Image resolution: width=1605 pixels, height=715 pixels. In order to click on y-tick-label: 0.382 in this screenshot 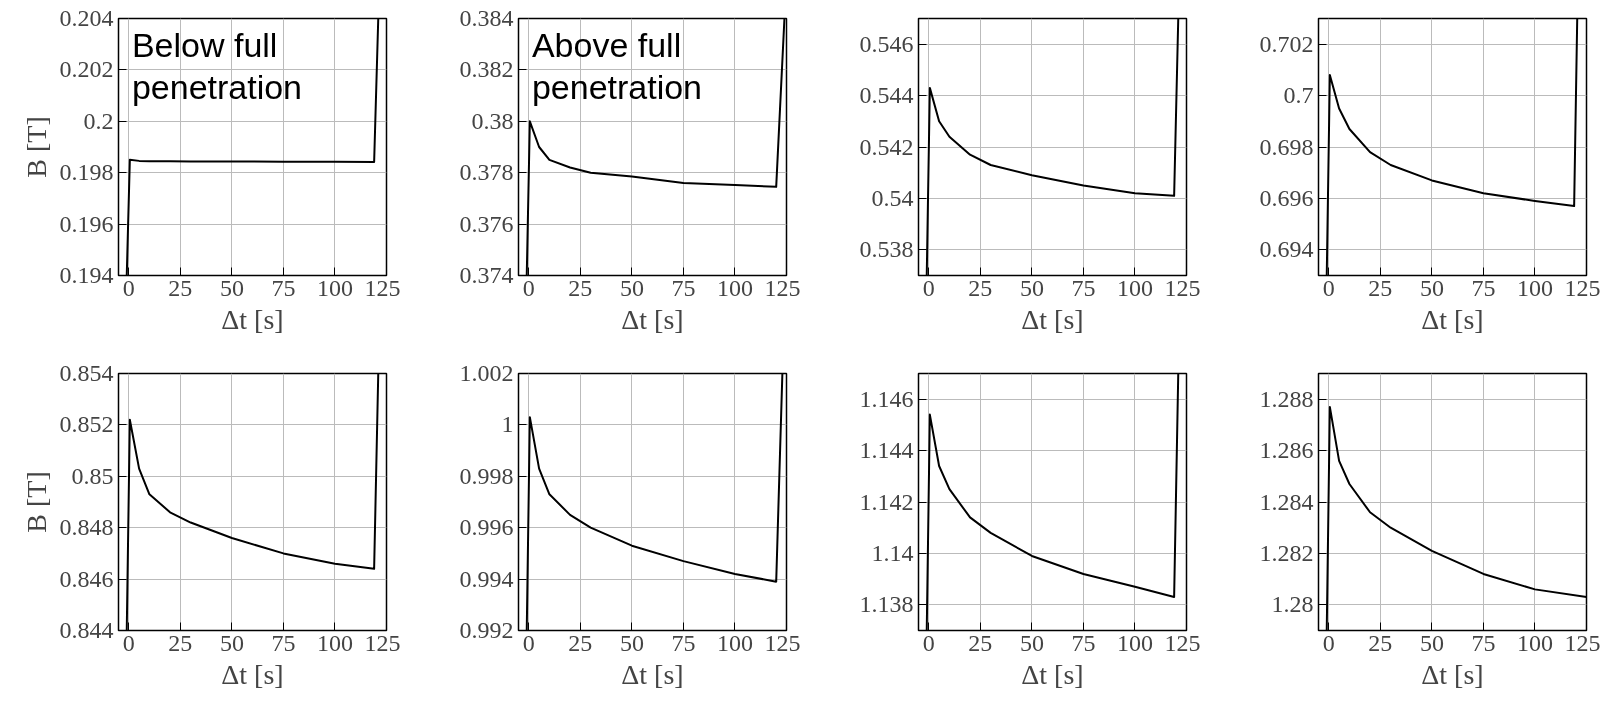, I will do `click(486, 69)`.